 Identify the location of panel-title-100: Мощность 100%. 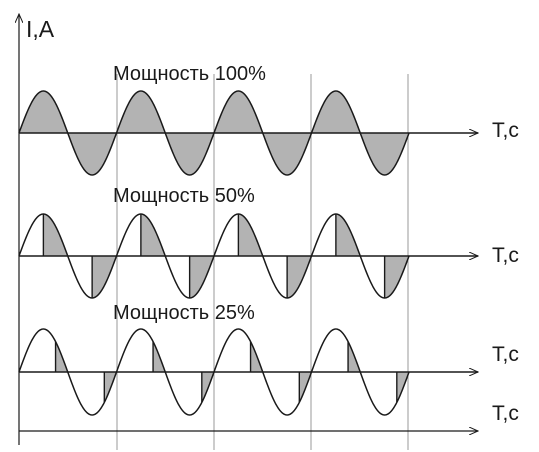
(189, 74).